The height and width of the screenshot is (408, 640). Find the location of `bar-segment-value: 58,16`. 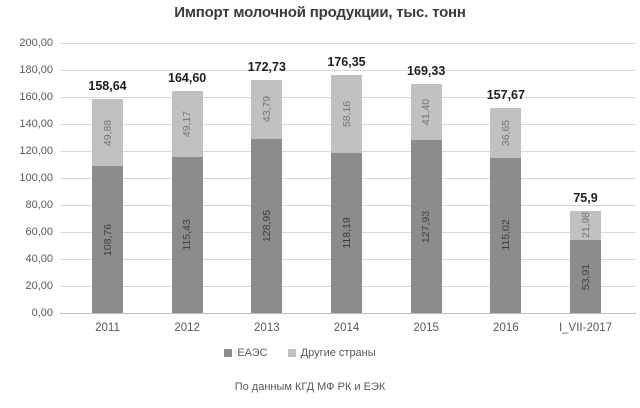

bar-segment-value: 58,16 is located at coordinates (346, 114).